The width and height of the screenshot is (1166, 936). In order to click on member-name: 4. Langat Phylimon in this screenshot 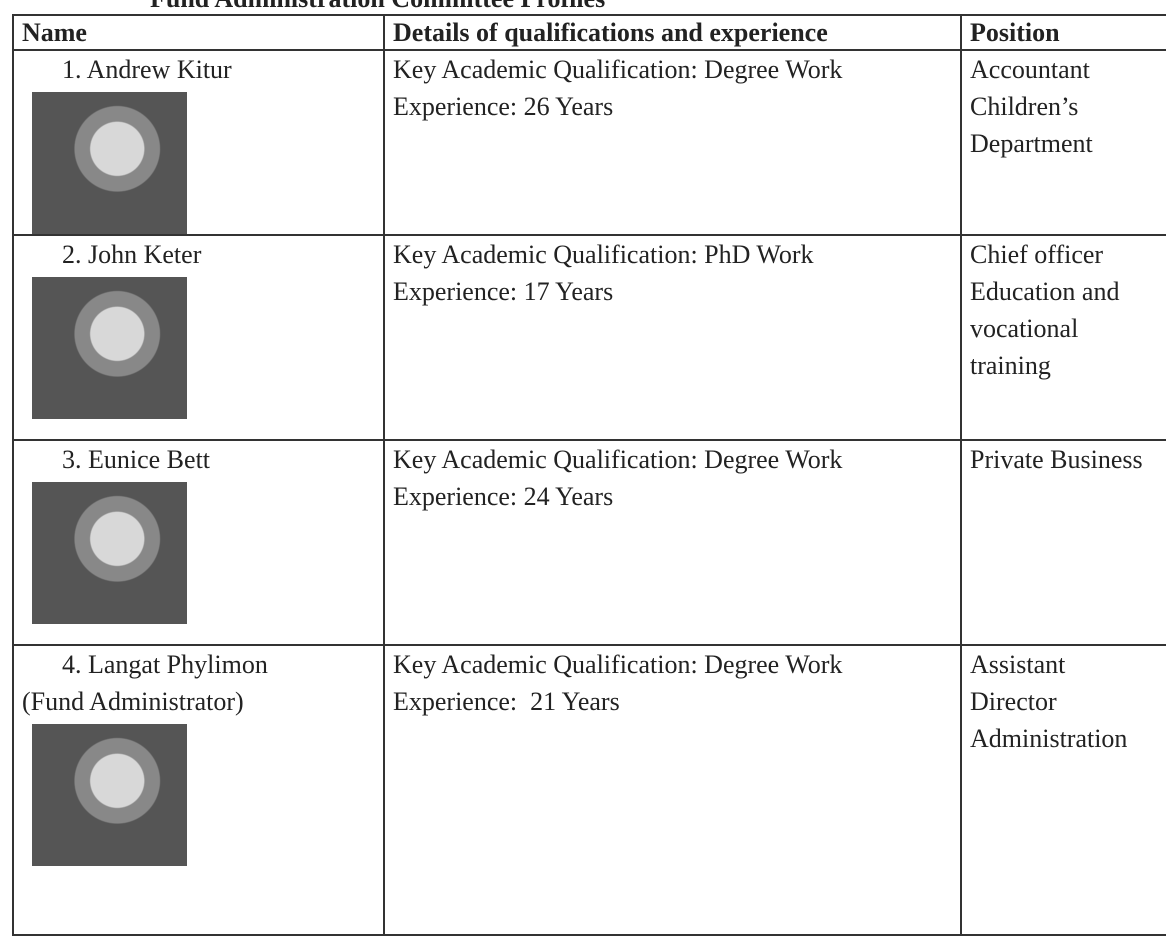, I will do `click(165, 664)`.